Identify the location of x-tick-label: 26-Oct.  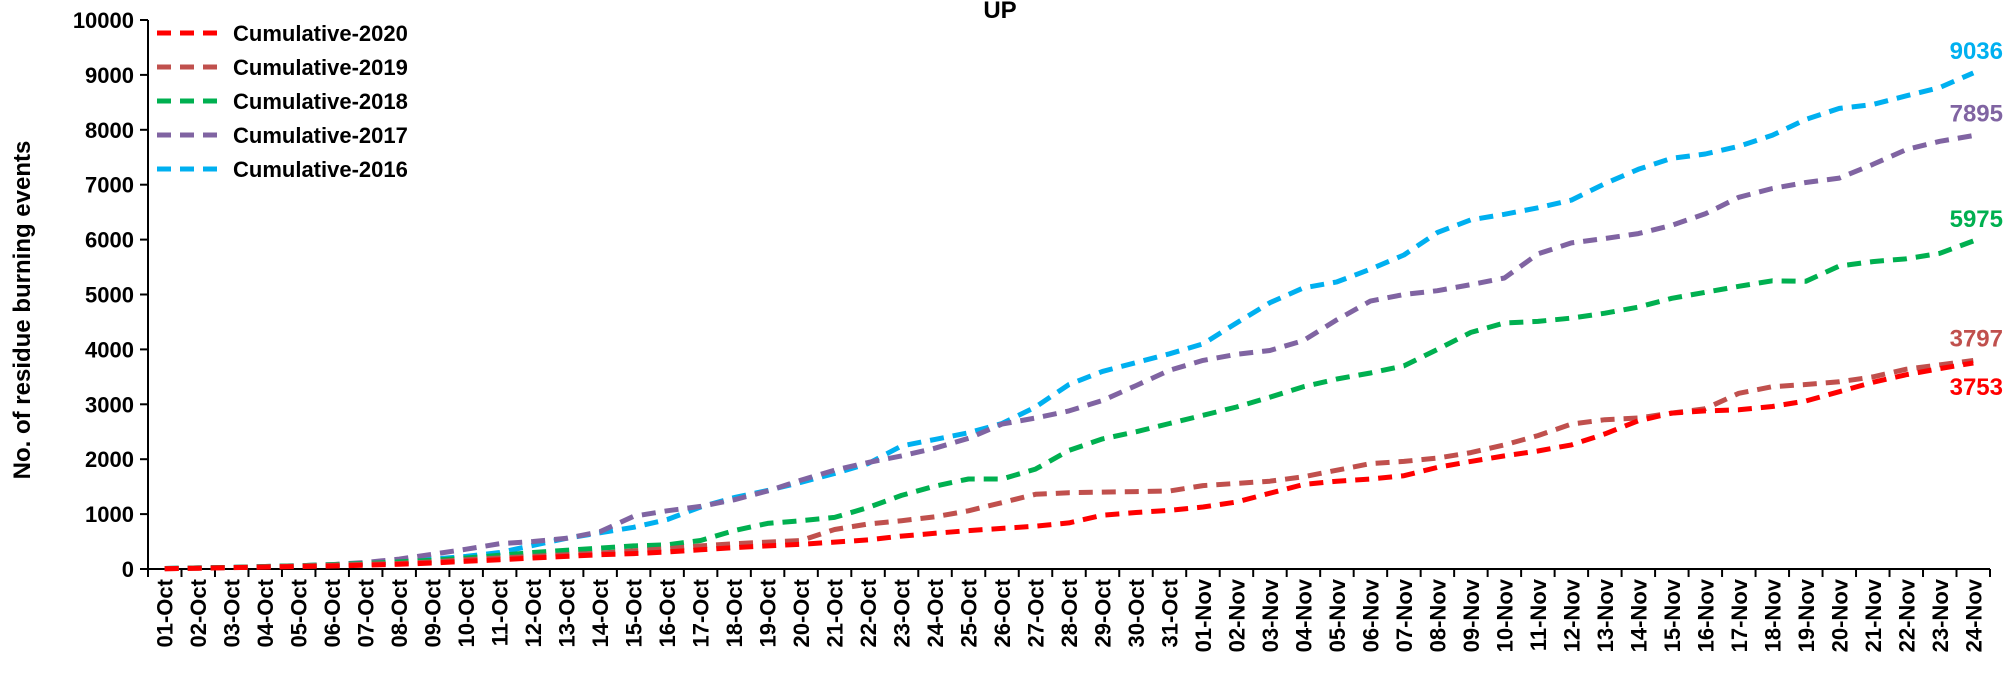
(1002, 612).